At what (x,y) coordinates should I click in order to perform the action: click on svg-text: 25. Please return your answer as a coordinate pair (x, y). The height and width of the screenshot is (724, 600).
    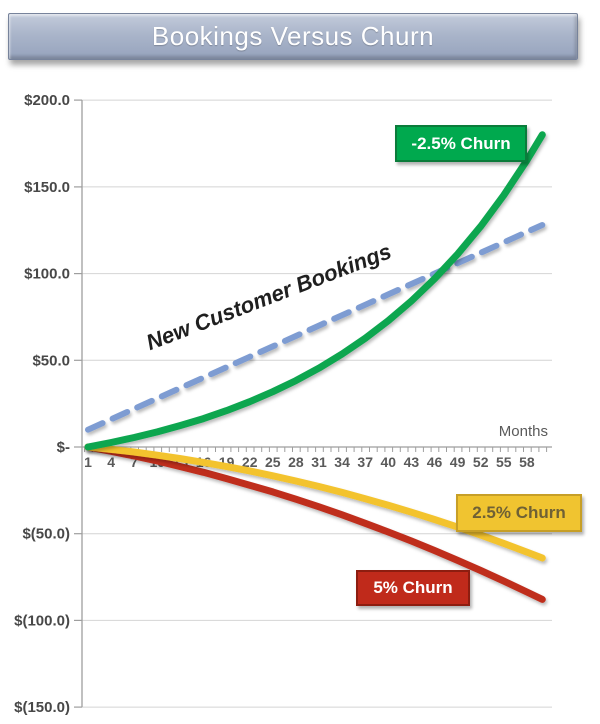
    Looking at the image, I should click on (273, 462).